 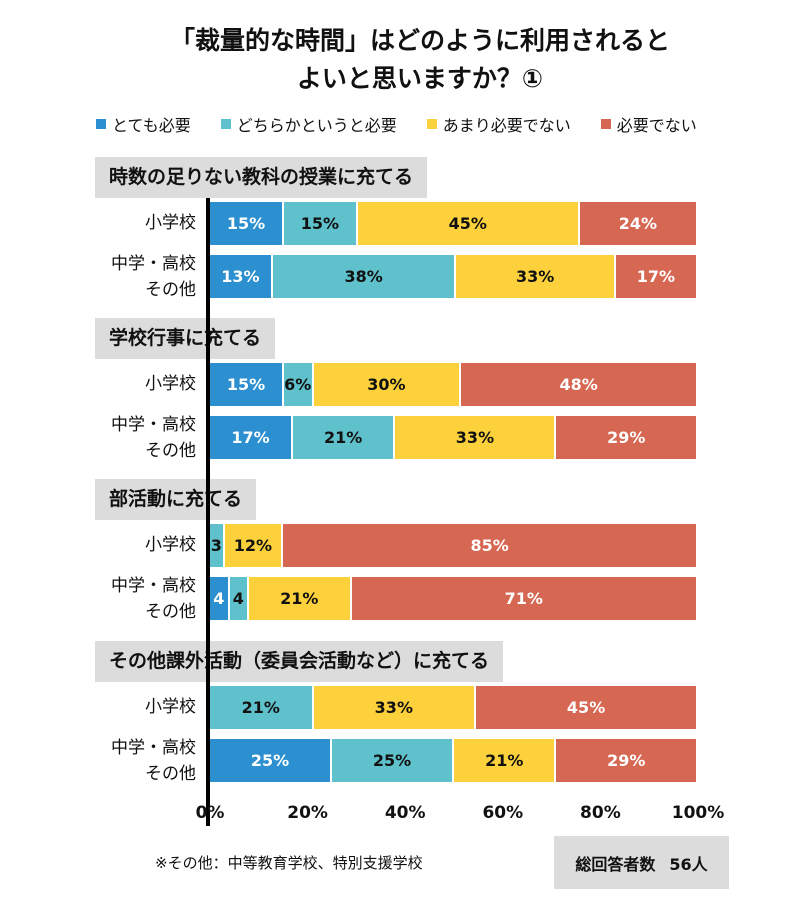 I want to click on bar-segment: 24%, so click(x=638, y=223).